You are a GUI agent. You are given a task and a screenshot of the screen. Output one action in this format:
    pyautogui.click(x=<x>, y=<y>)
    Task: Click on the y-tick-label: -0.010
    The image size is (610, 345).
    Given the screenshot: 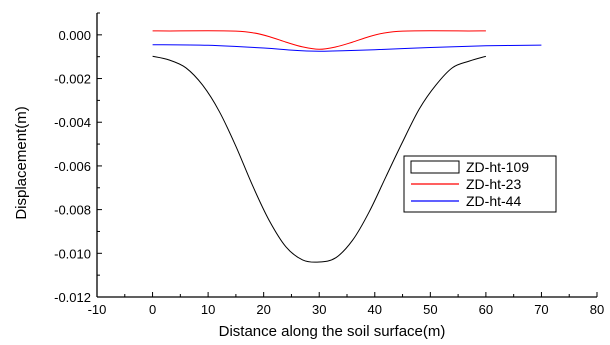 What is the action you would take?
    pyautogui.click(x=72, y=253)
    